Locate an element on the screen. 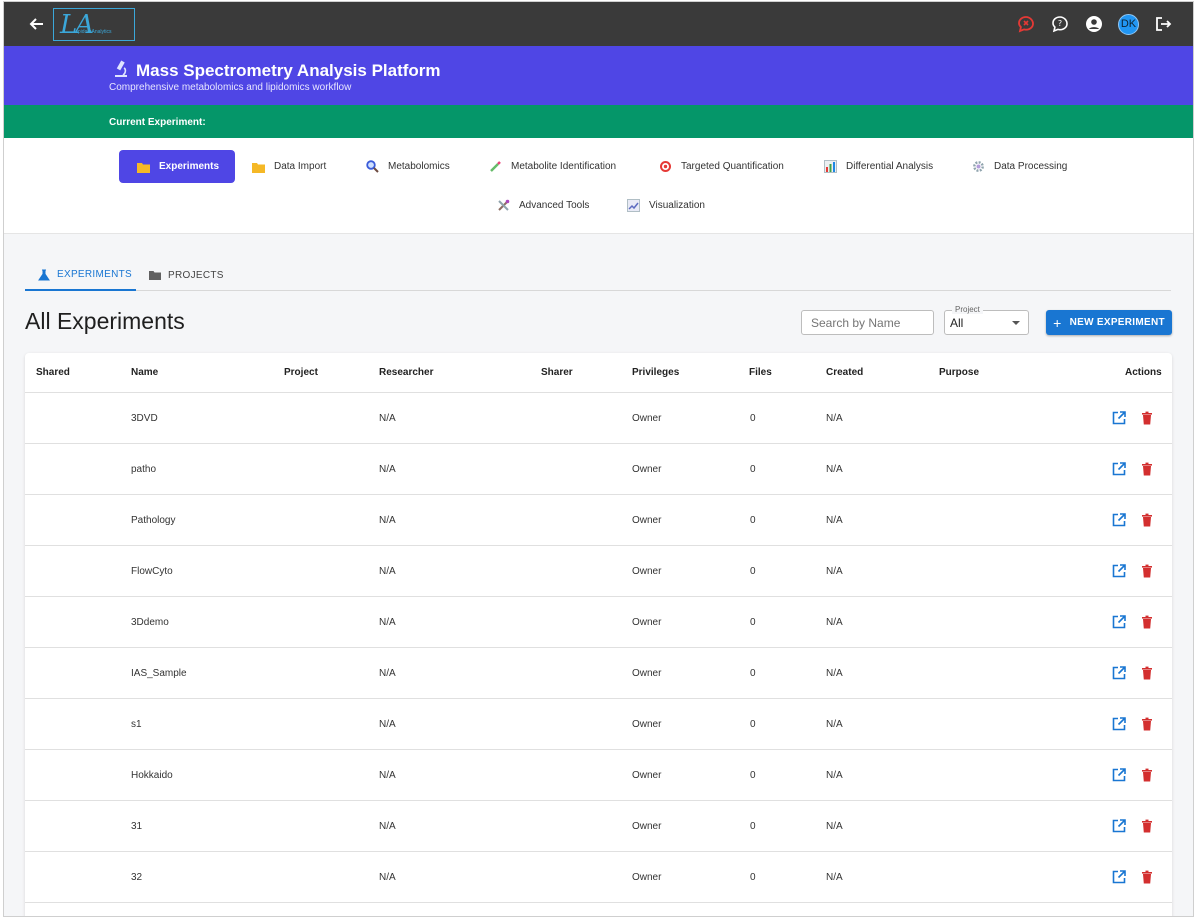 The height and width of the screenshot is (917, 1200). account-circle-icon is located at coordinates (1094, 24).